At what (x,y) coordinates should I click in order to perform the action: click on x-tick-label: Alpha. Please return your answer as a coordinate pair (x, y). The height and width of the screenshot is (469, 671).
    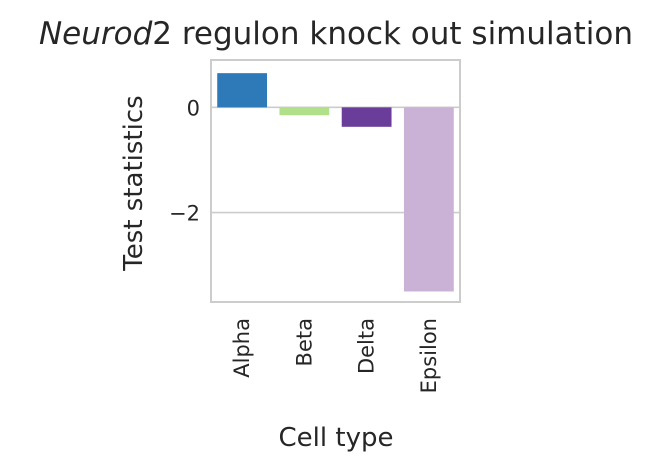
    Looking at the image, I should click on (242, 348).